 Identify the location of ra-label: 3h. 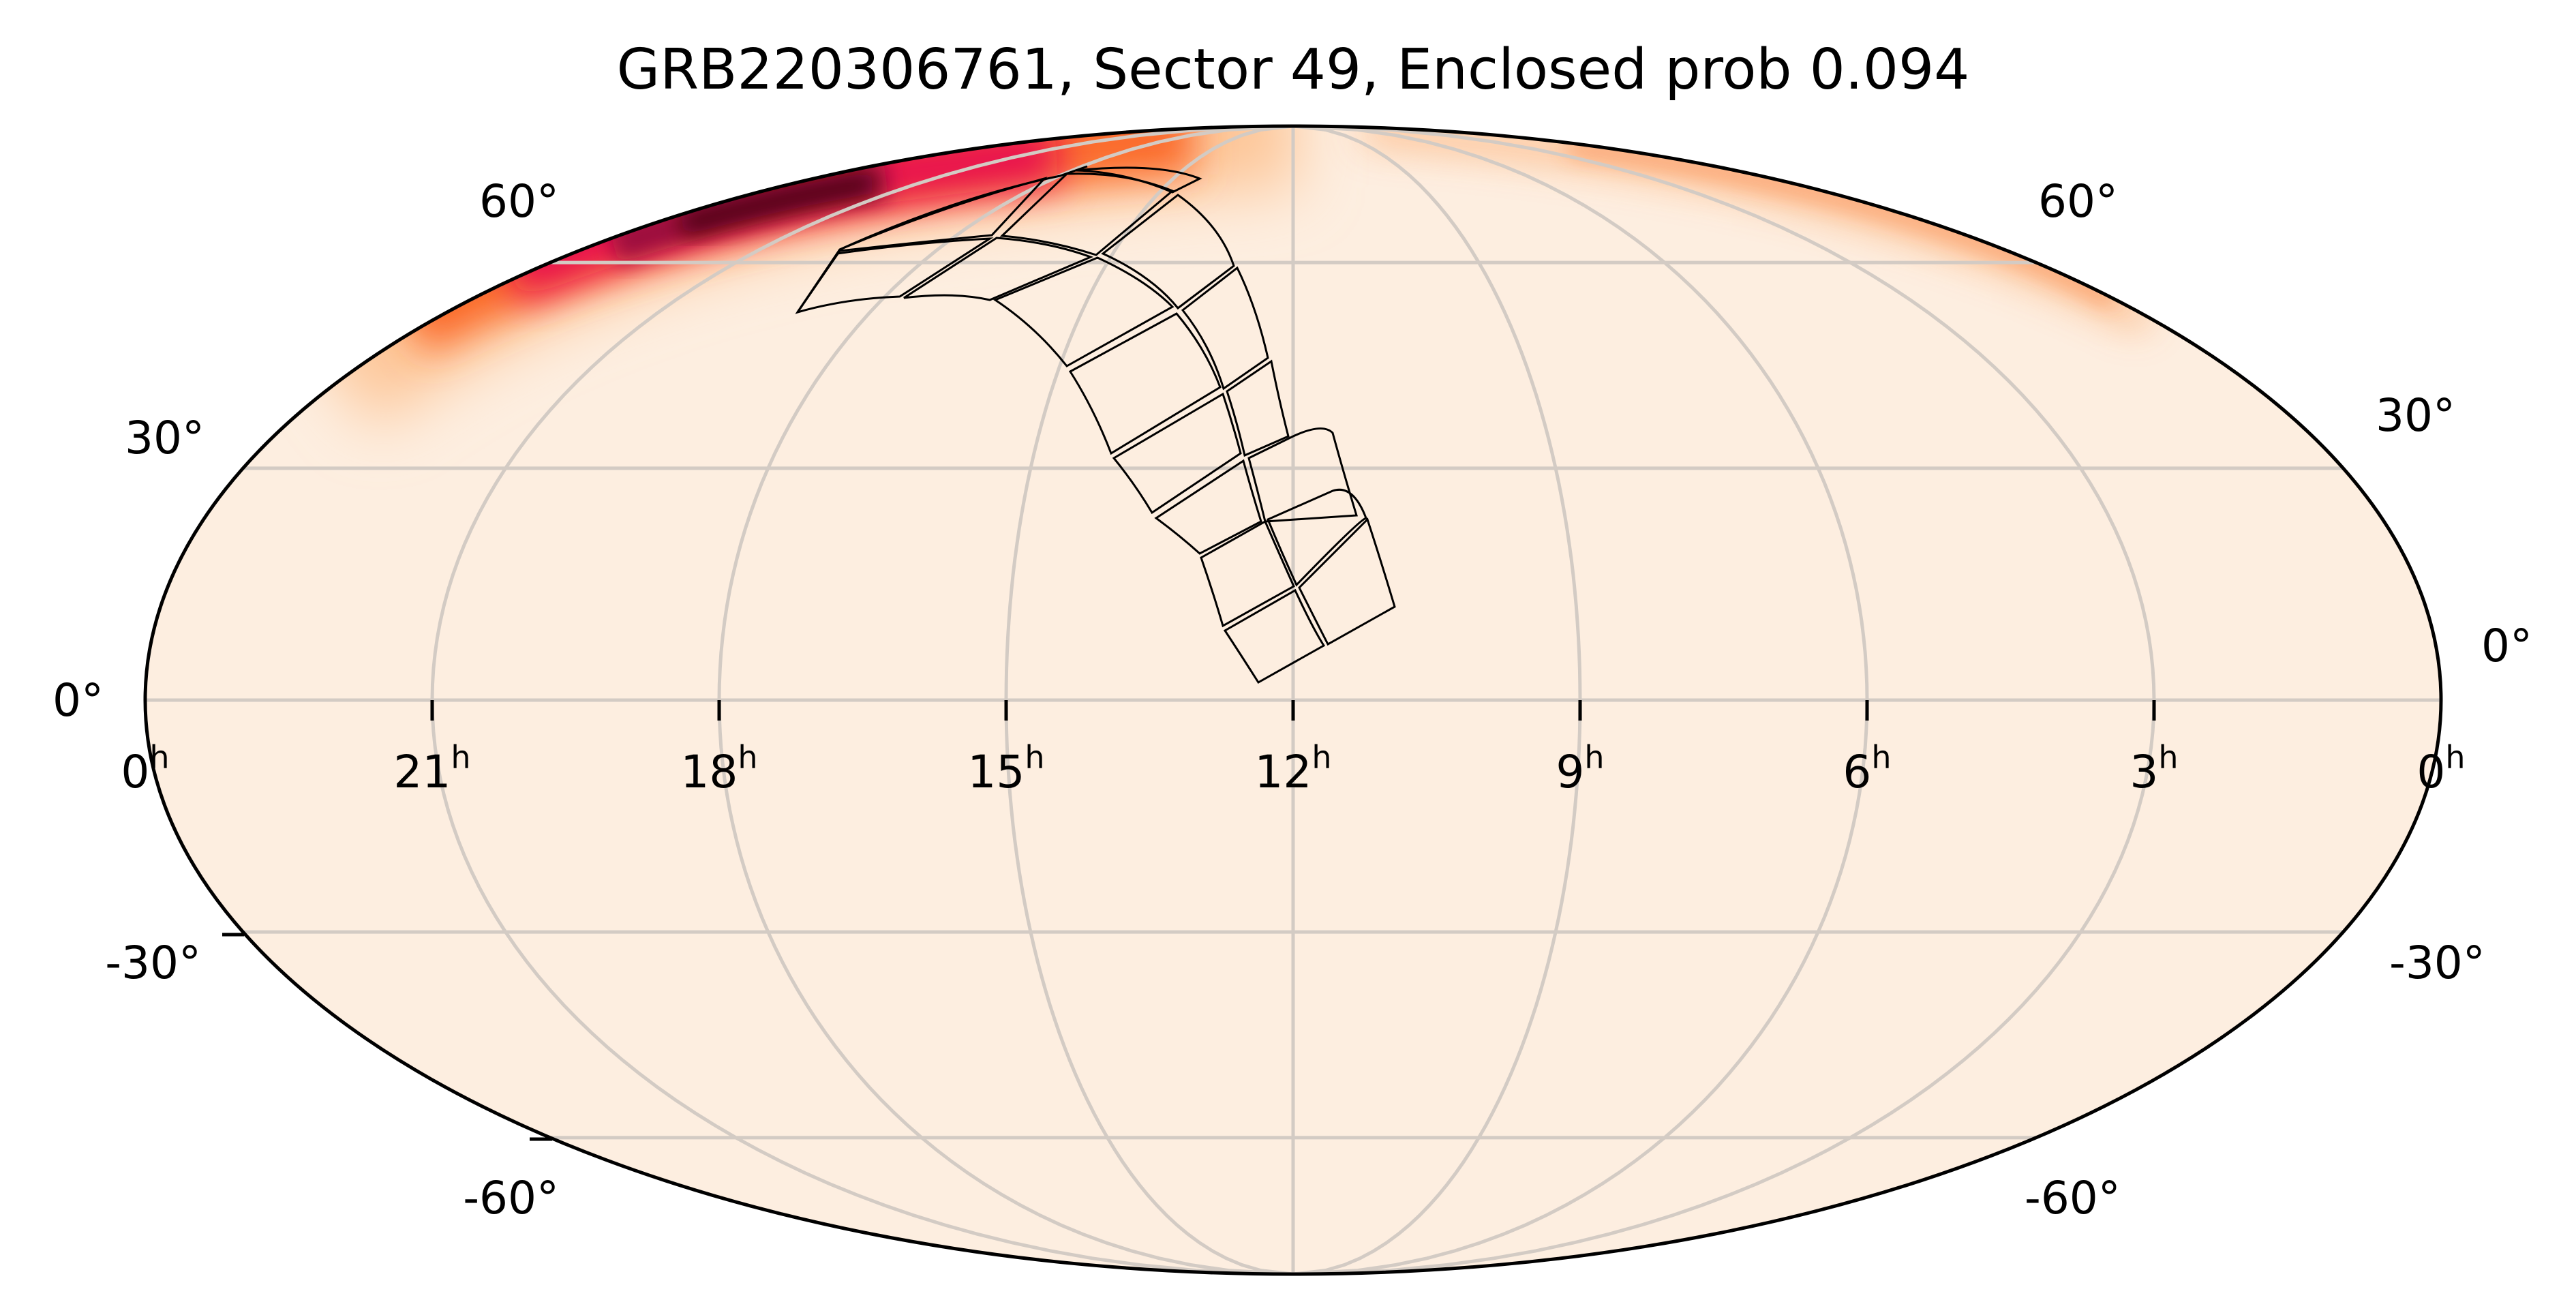
(2154, 768).